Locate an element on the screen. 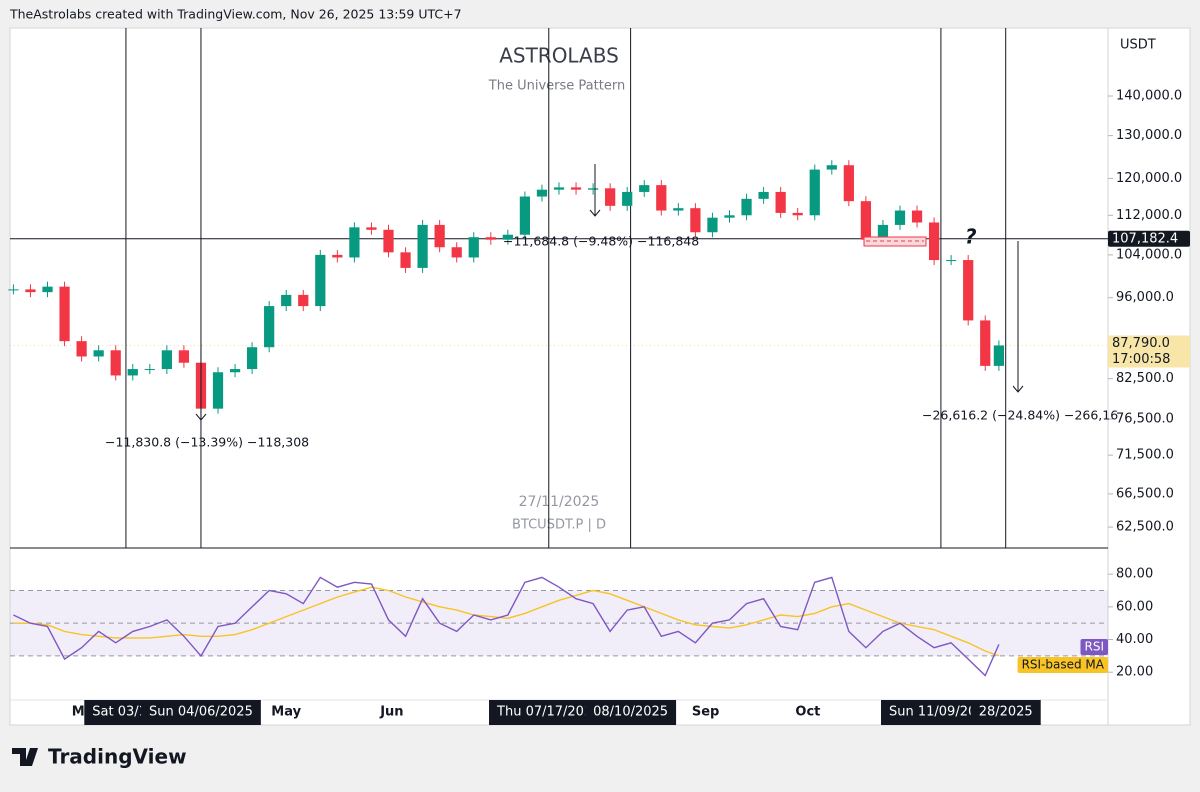 This screenshot has width=1200, height=792. chart-subtitle: The Universe Pattern is located at coordinates (556, 86).